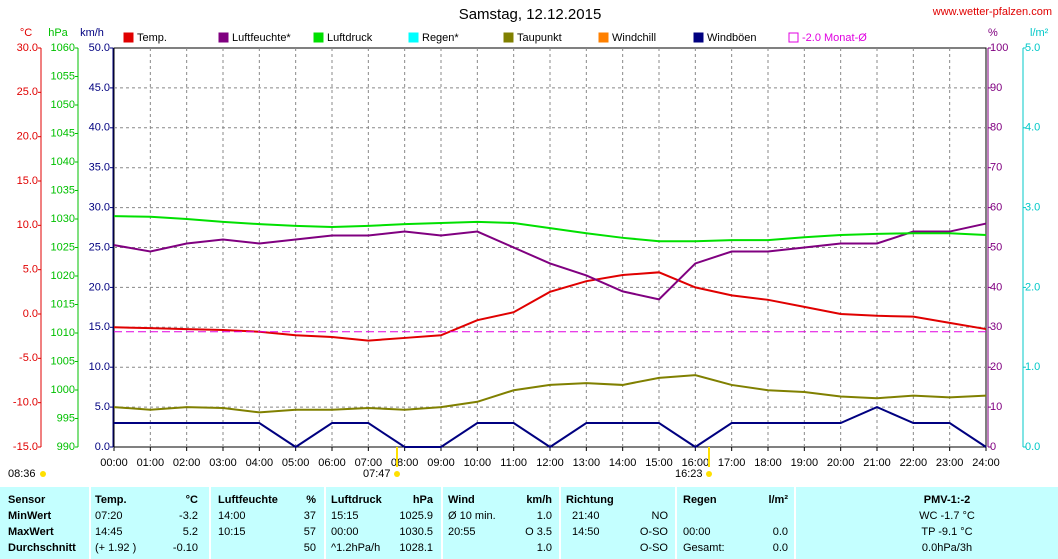 The height and width of the screenshot is (559, 1058). What do you see at coordinates (1039, 33) in the screenshot?
I see `axis-unit: l/m²` at bounding box center [1039, 33].